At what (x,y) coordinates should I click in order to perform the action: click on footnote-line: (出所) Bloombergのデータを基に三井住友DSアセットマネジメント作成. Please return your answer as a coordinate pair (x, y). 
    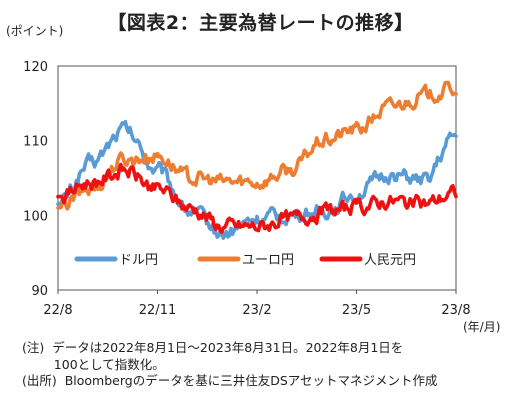
    Looking at the image, I should click on (230, 380).